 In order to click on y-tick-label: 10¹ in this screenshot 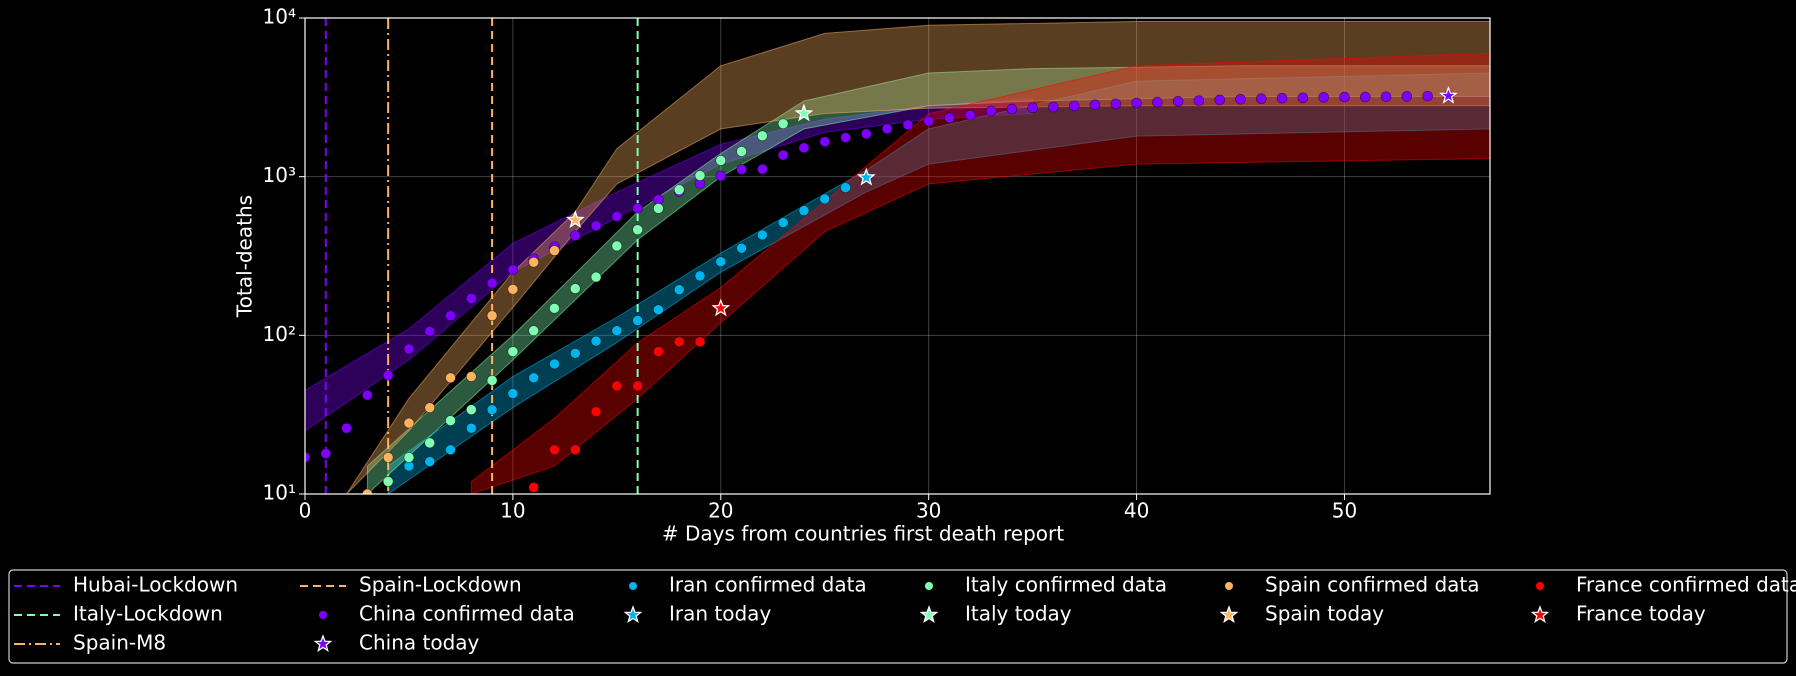, I will do `click(279, 493)`.